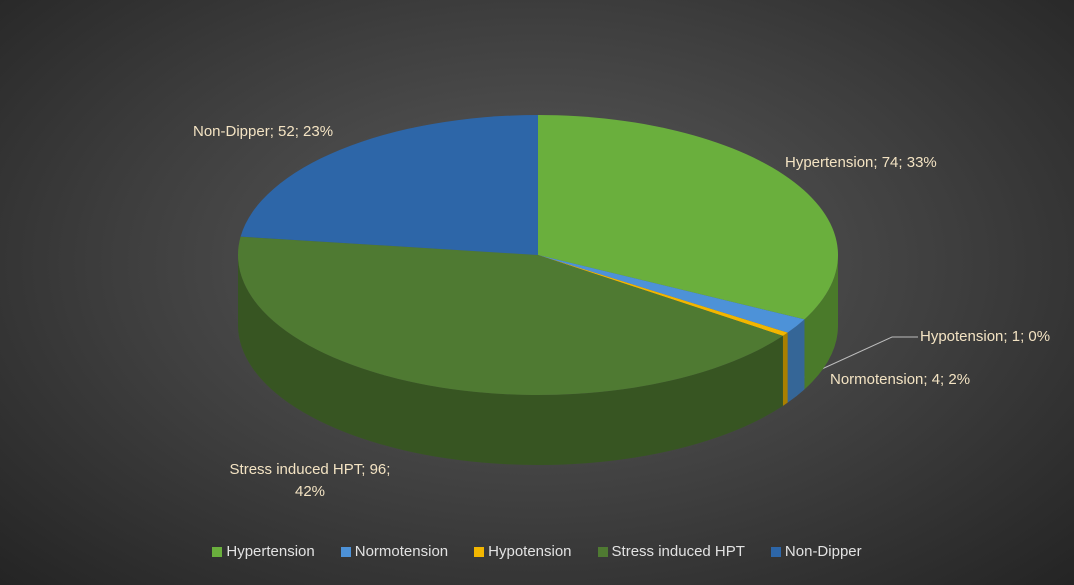  What do you see at coordinates (861, 162) in the screenshot?
I see `data-label: Hypertension; 74; 33%` at bounding box center [861, 162].